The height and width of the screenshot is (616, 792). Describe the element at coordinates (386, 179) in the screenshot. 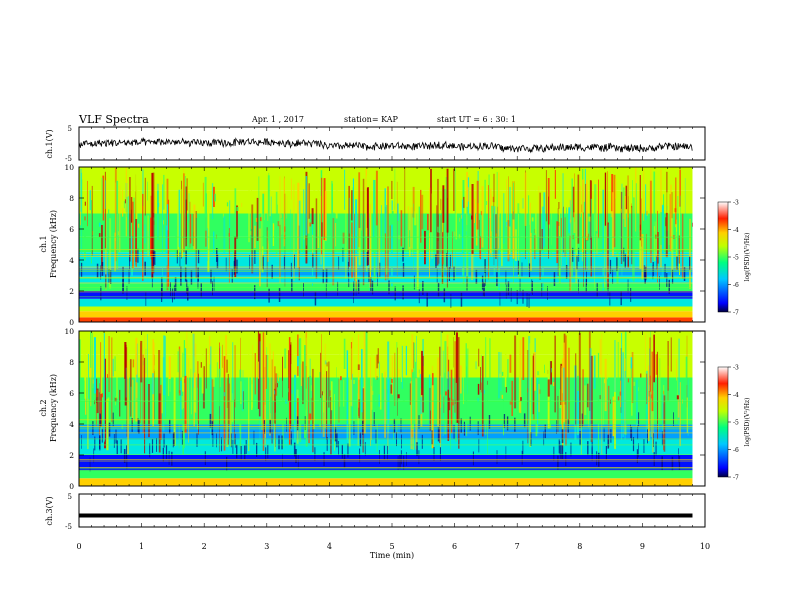

I see `spectrogram-band` at that location.